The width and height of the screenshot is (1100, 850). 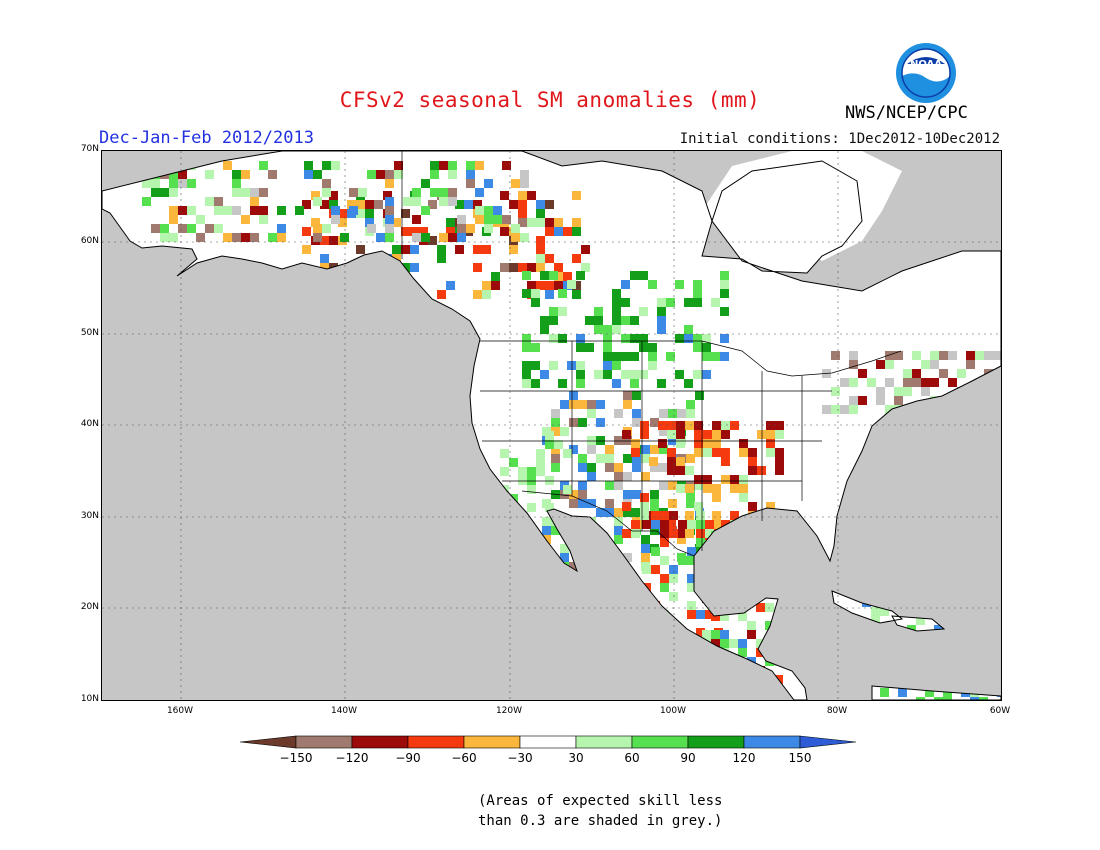 What do you see at coordinates (509, 711) in the screenshot?
I see `lon-label-120w: 120W` at bounding box center [509, 711].